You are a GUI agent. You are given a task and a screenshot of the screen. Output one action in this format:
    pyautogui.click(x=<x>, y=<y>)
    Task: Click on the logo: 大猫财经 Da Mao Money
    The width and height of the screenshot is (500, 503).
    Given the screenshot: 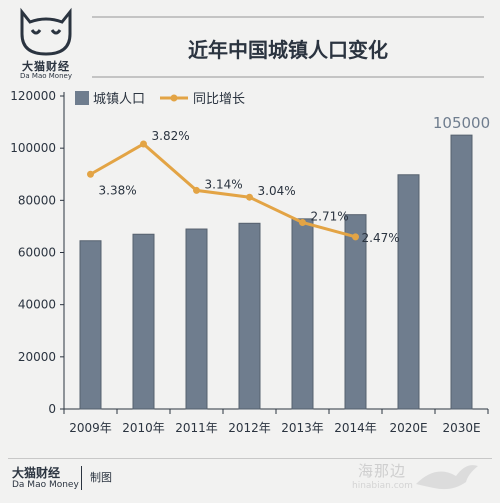 What is the action you would take?
    pyautogui.click(x=46, y=43)
    